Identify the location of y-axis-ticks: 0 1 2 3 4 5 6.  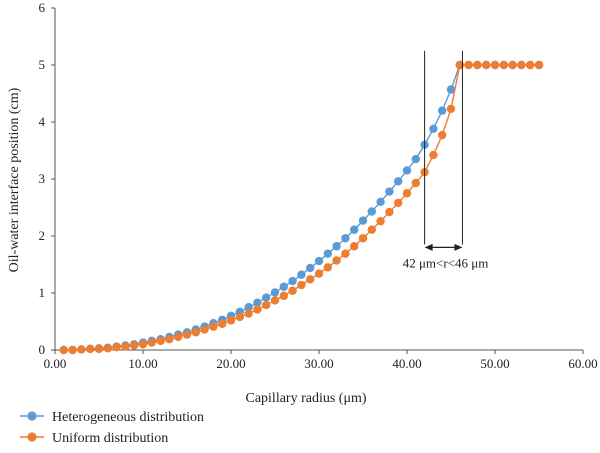
(47, 178).